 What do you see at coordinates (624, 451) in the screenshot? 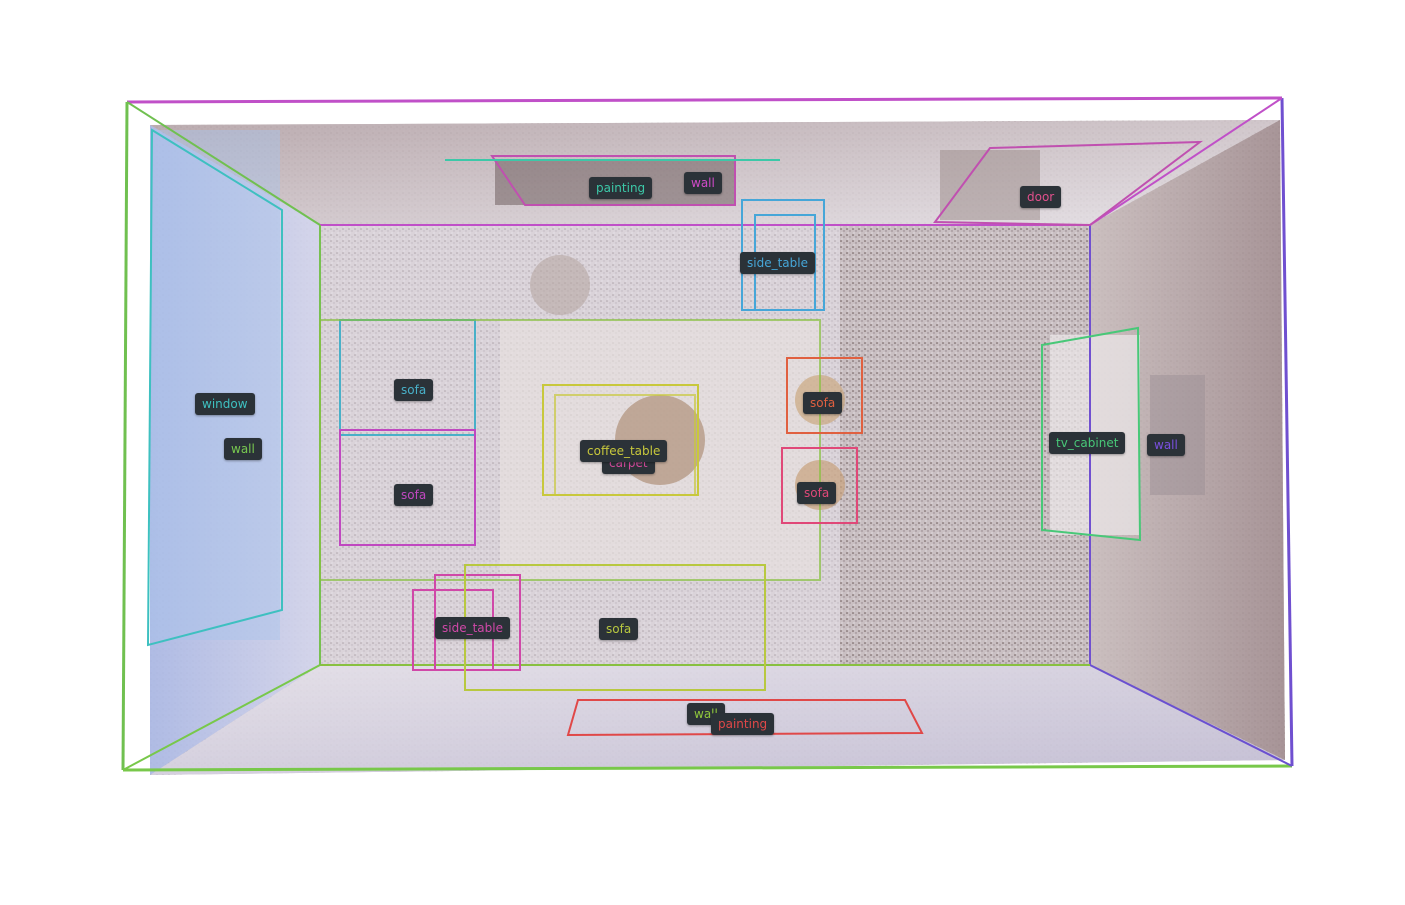
I see `label-coffee-table: coffee_table` at bounding box center [624, 451].